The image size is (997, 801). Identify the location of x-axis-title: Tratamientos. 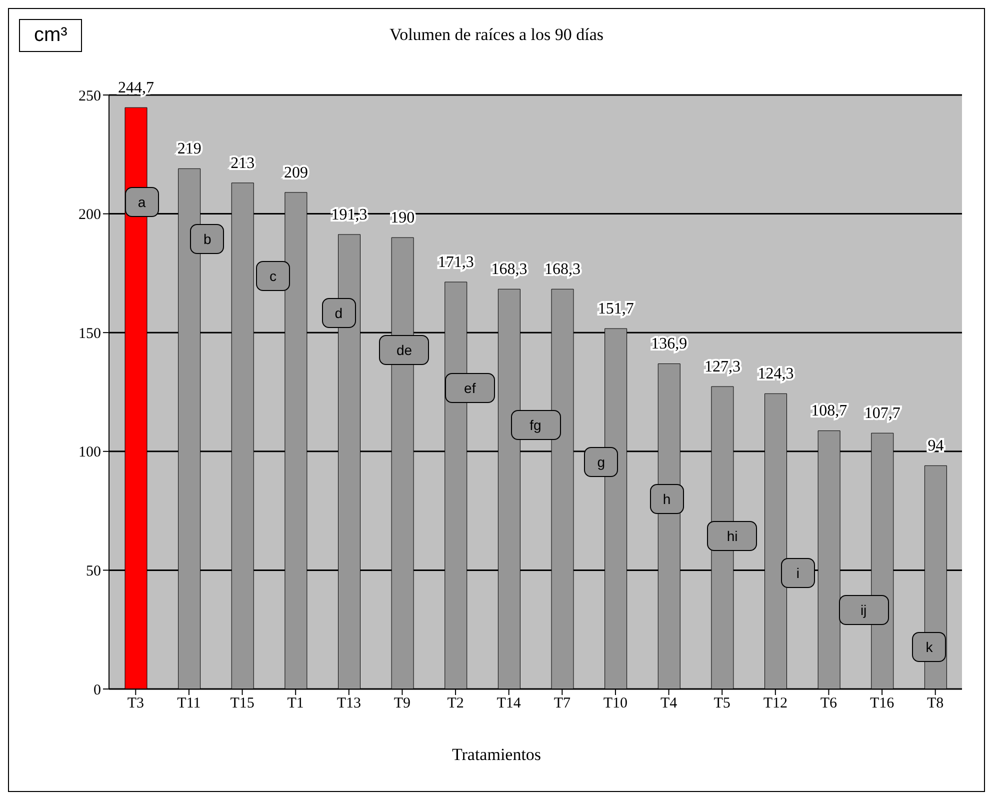
(496, 755).